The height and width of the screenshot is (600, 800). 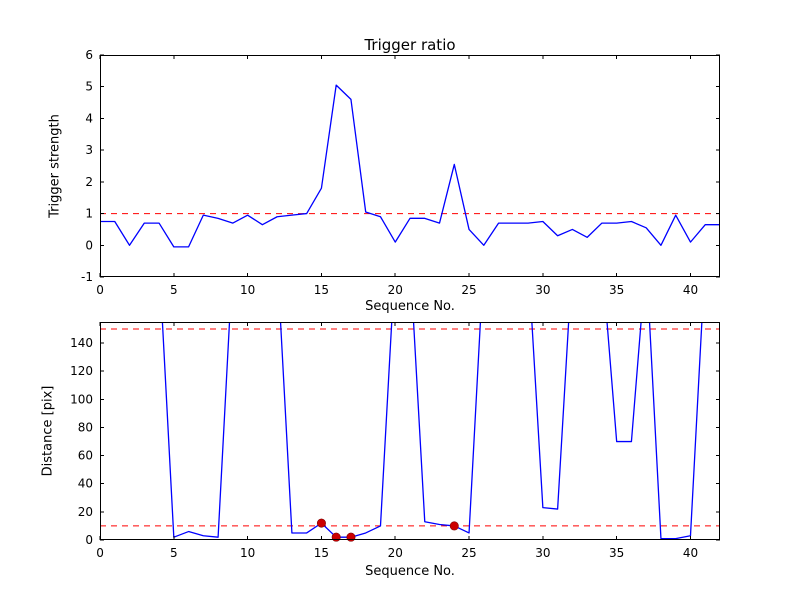 What do you see at coordinates (410, 306) in the screenshot?
I see `top-chart-xlabel: Sequence No.` at bounding box center [410, 306].